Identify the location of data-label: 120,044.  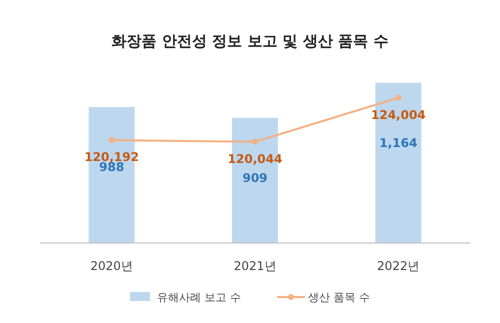
(255, 159).